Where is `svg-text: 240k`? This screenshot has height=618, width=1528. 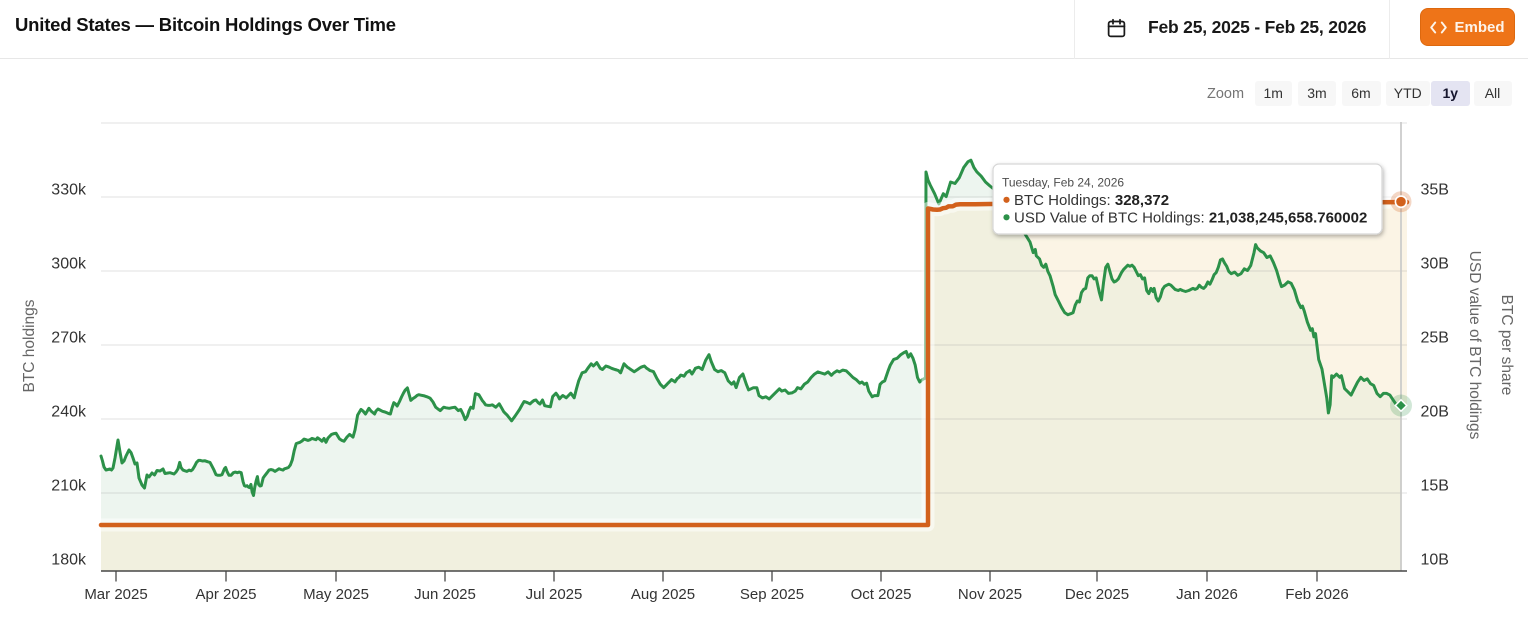
svg-text: 240k is located at coordinates (69, 412).